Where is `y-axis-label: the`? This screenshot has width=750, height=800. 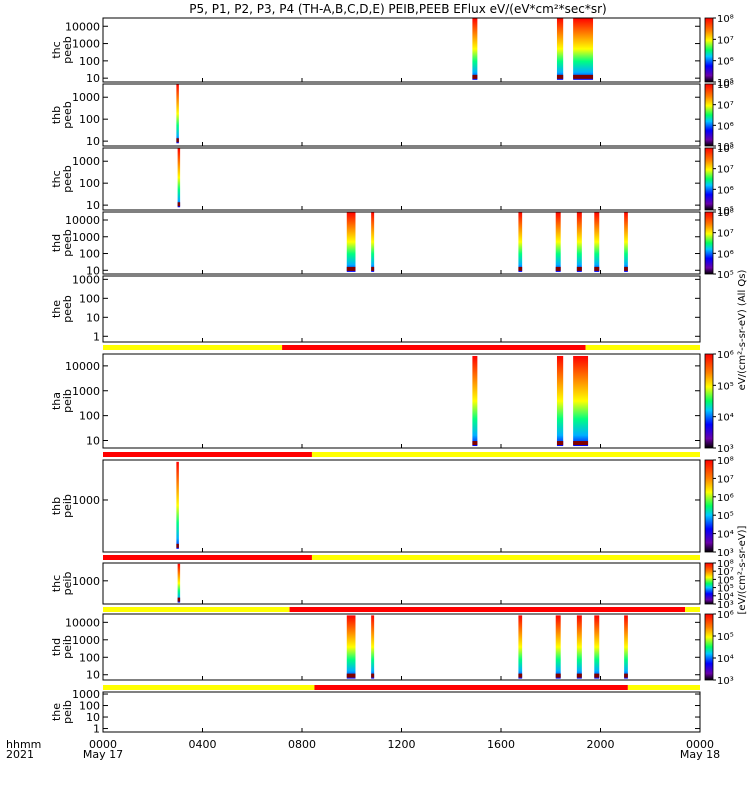 y-axis-label: the is located at coordinates (56, 712).